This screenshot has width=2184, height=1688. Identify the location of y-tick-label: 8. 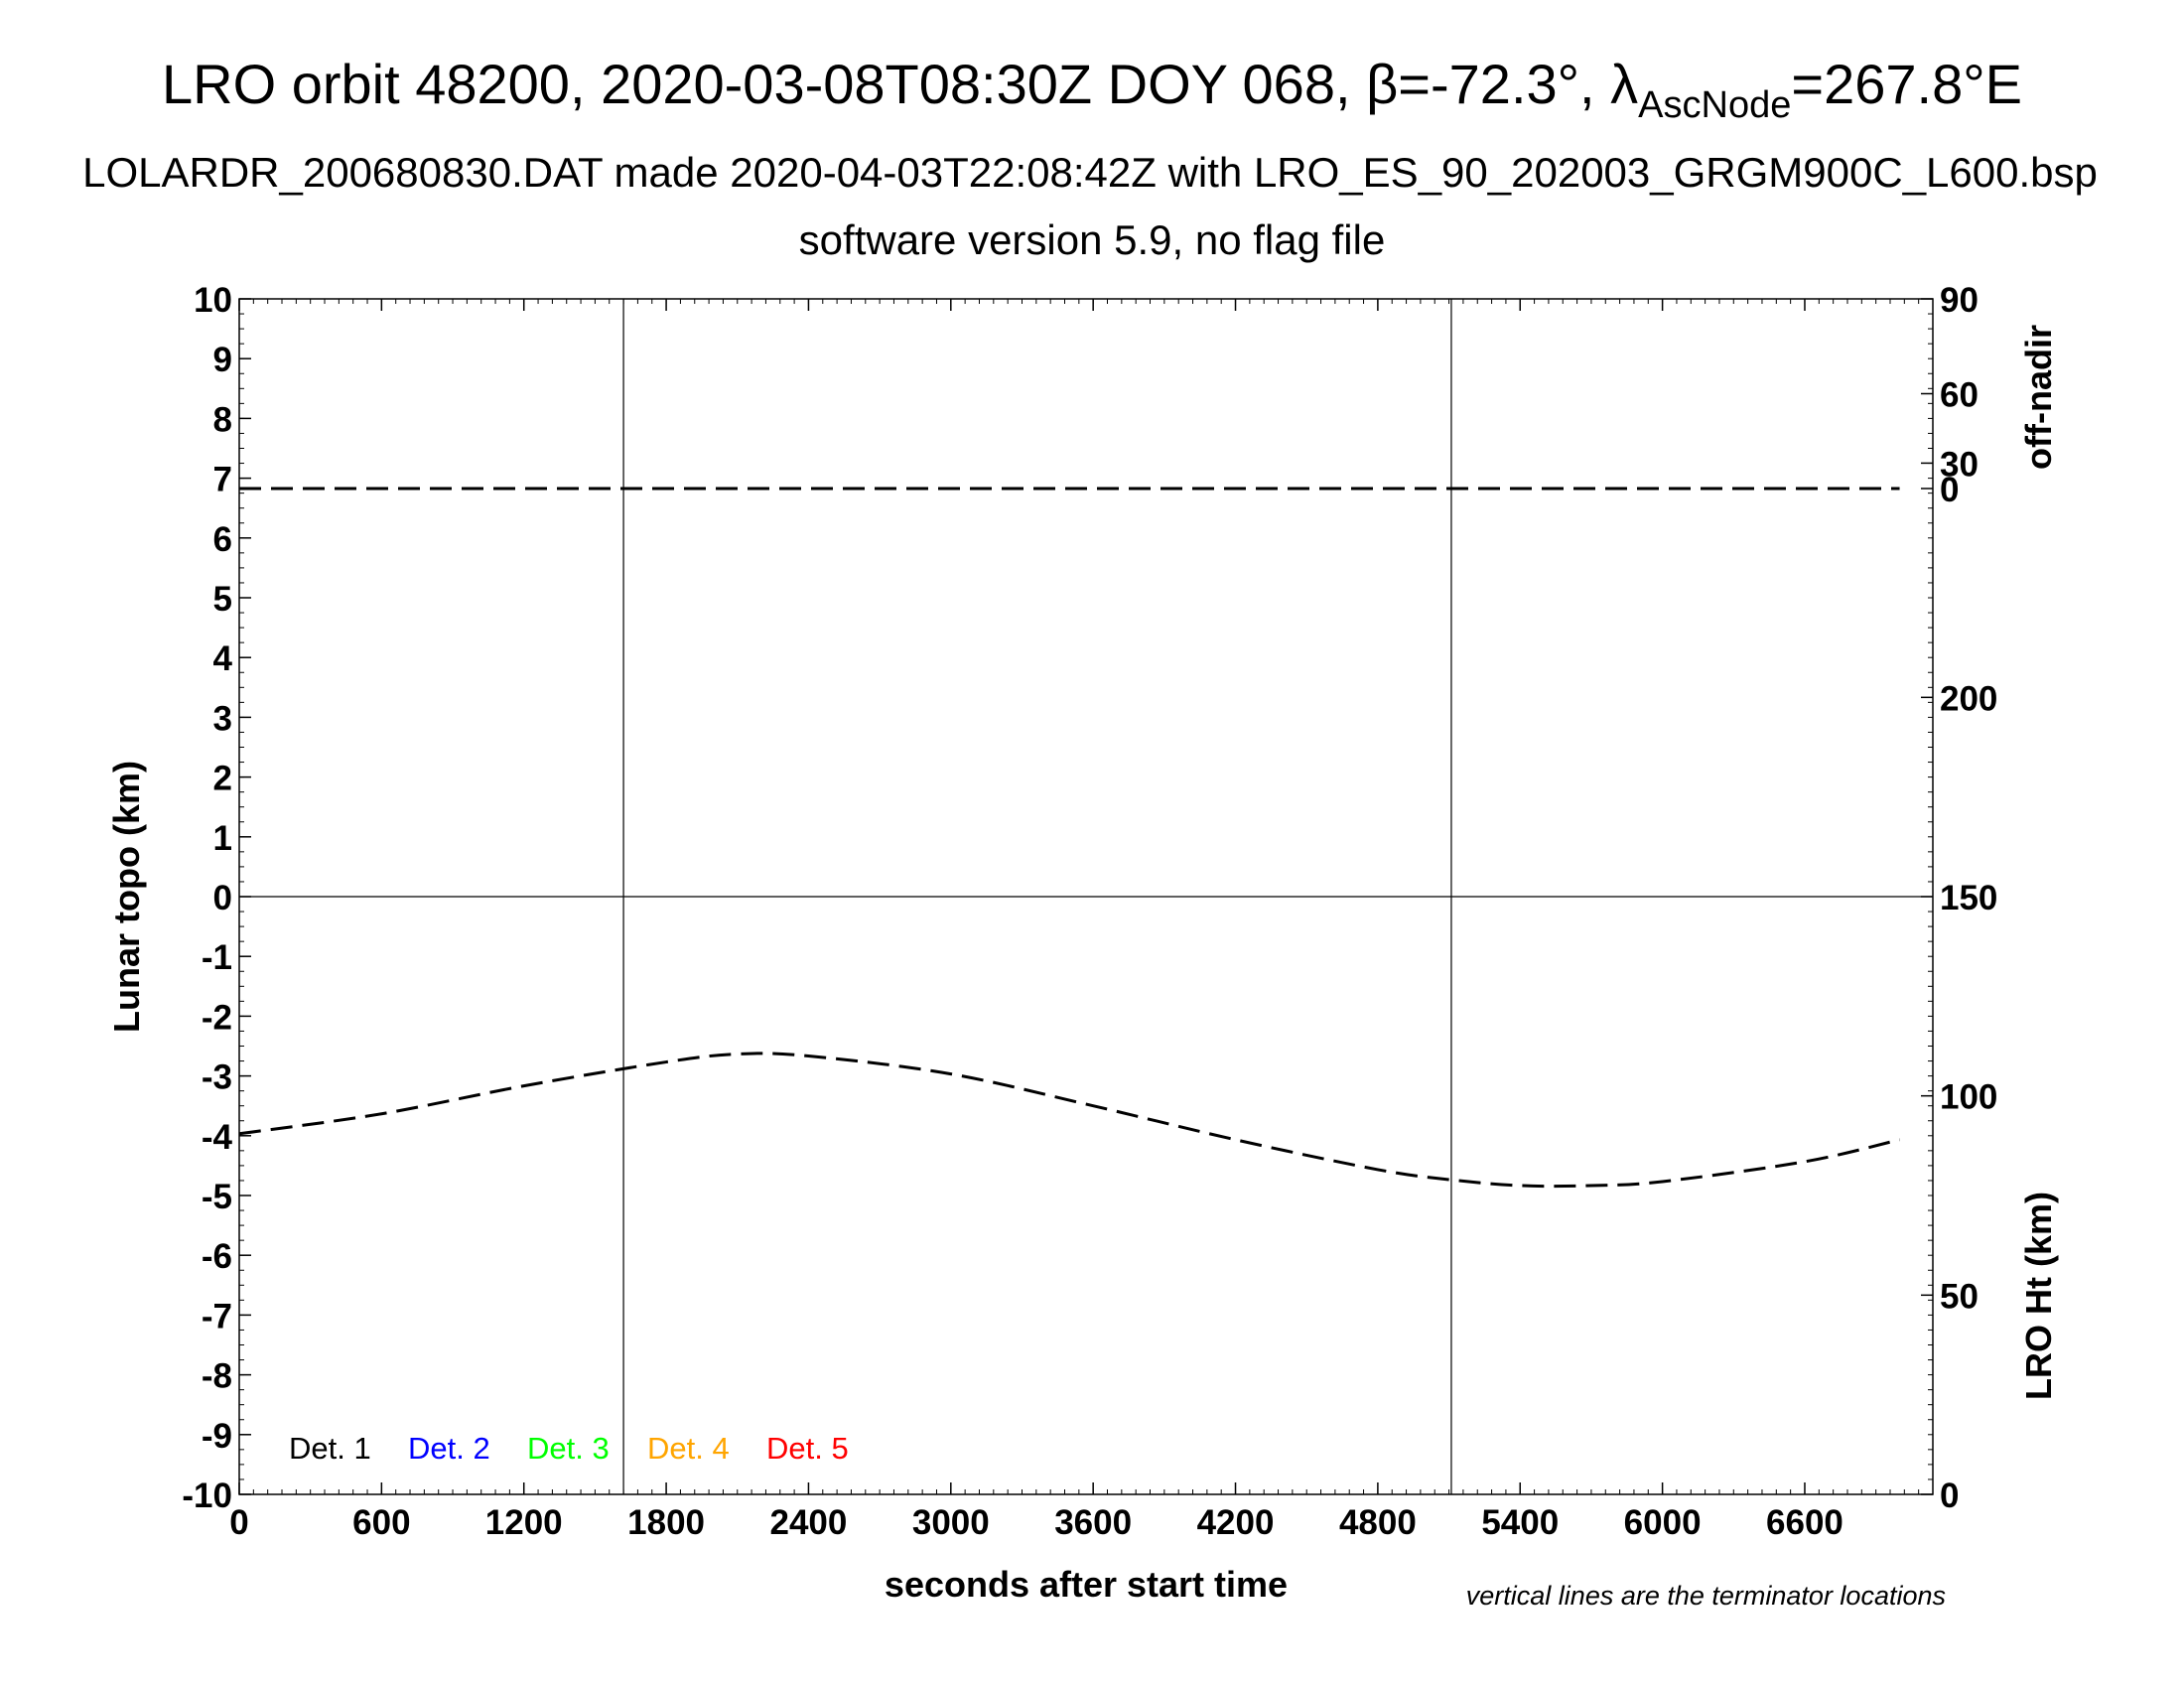
(222, 419).